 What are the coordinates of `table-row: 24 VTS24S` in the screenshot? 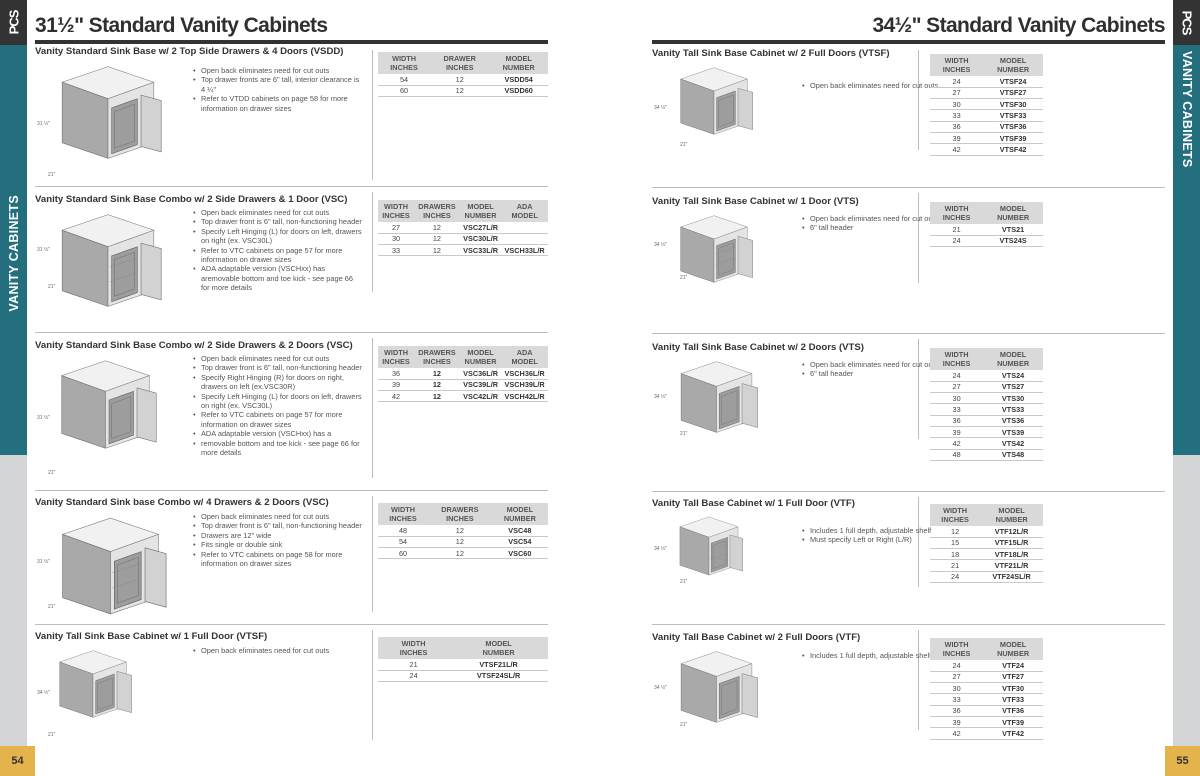 It's located at (986, 241).